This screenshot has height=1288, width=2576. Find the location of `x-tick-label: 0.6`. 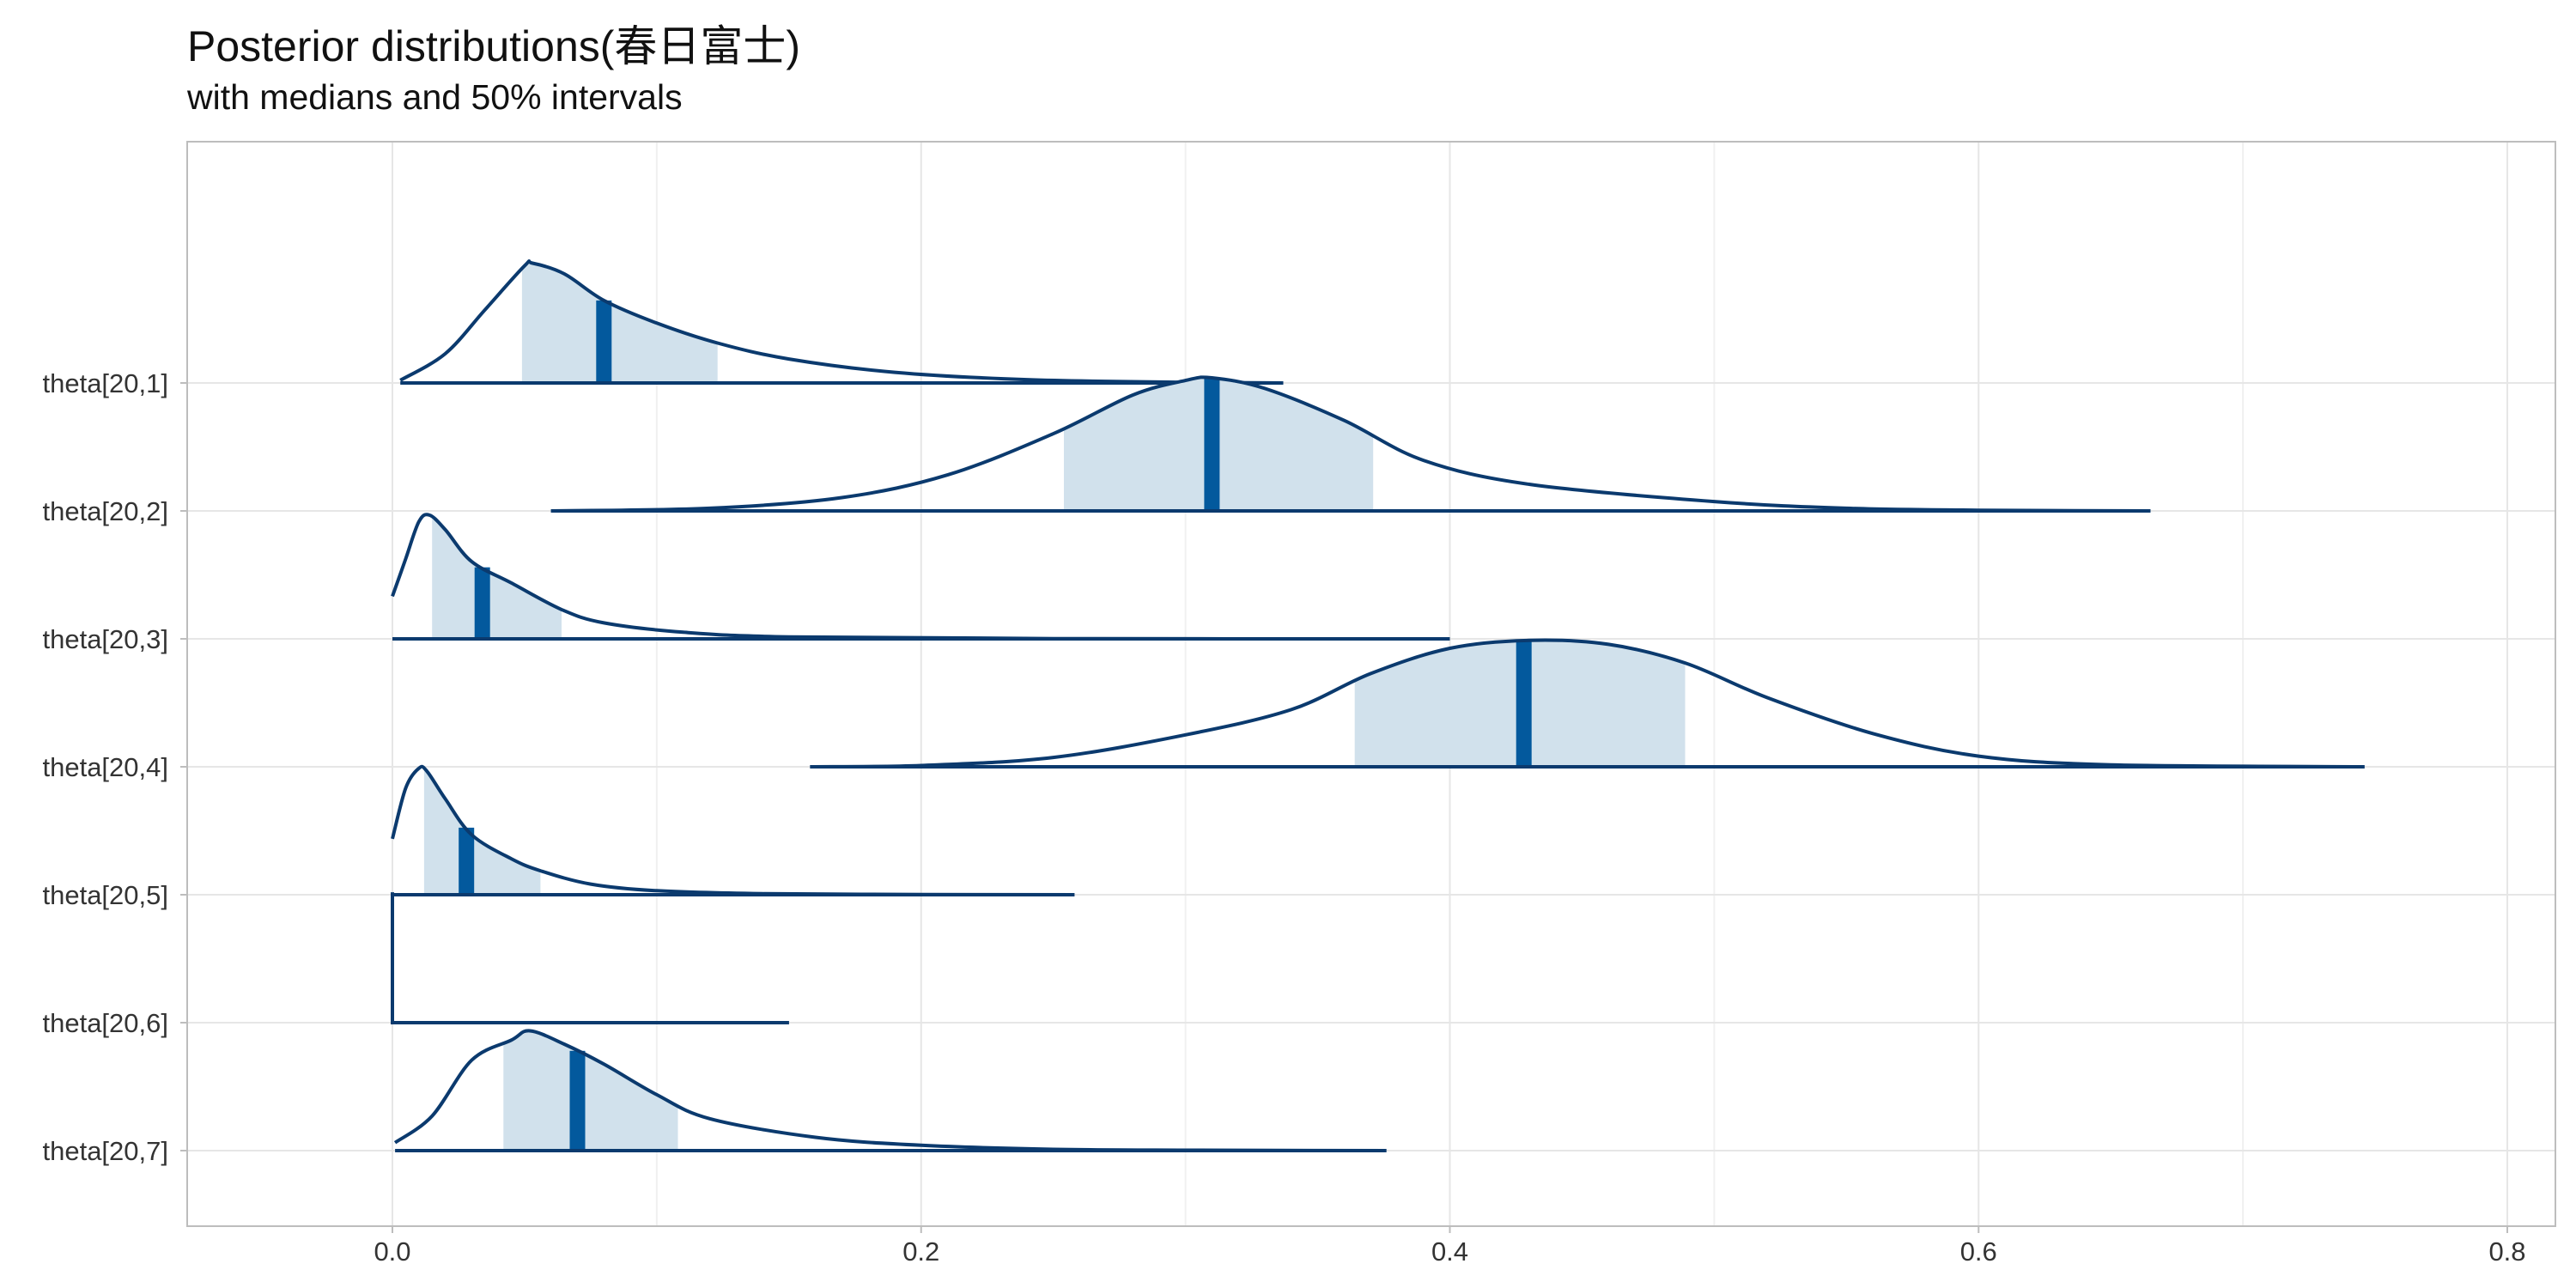

x-tick-label: 0.6 is located at coordinates (1978, 1251).